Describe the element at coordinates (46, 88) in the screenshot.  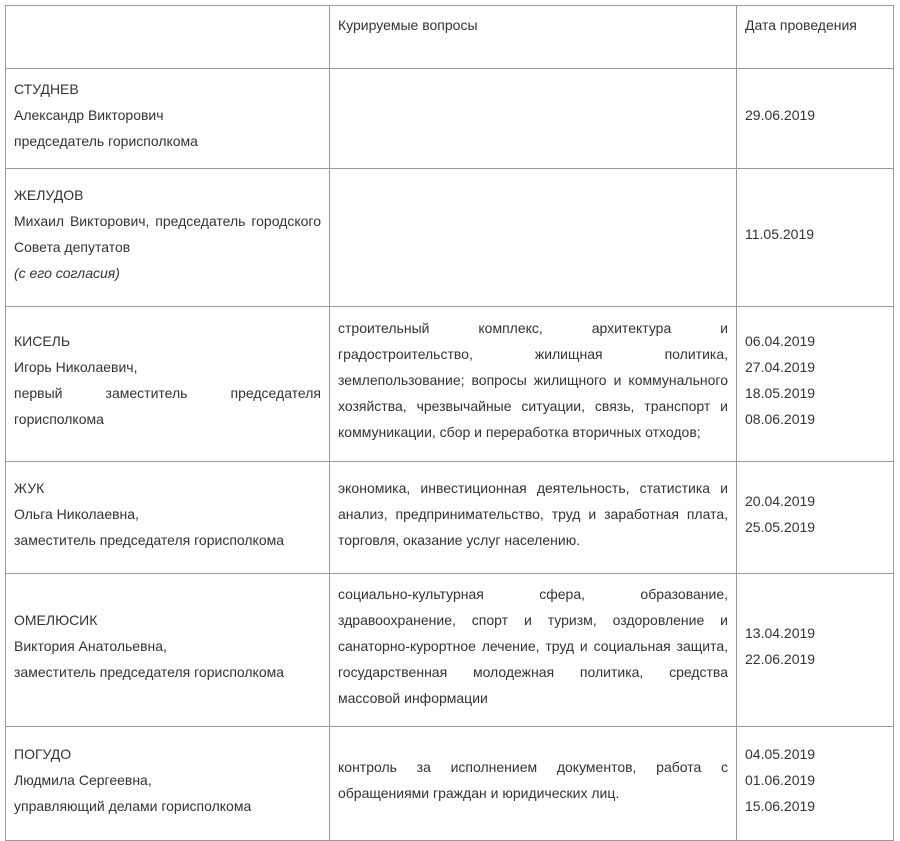
I see `person-surname: СТУДНЕВ` at that location.